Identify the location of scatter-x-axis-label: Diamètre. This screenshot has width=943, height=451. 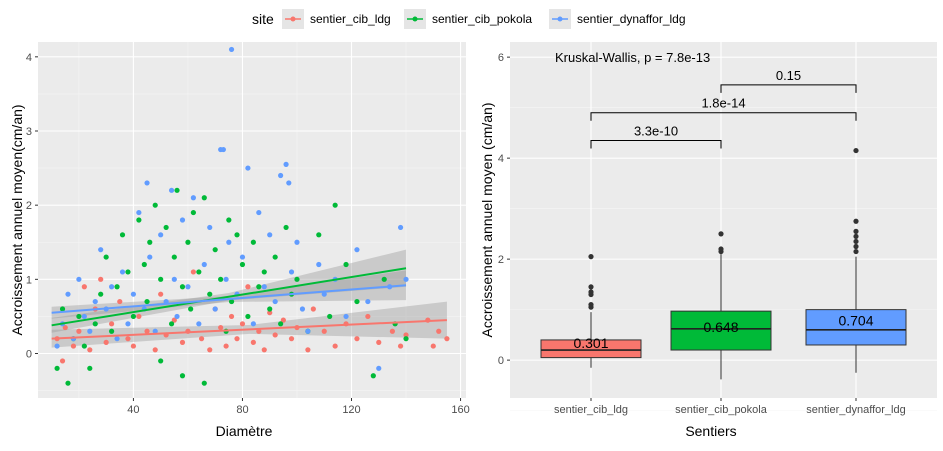
(244, 431).